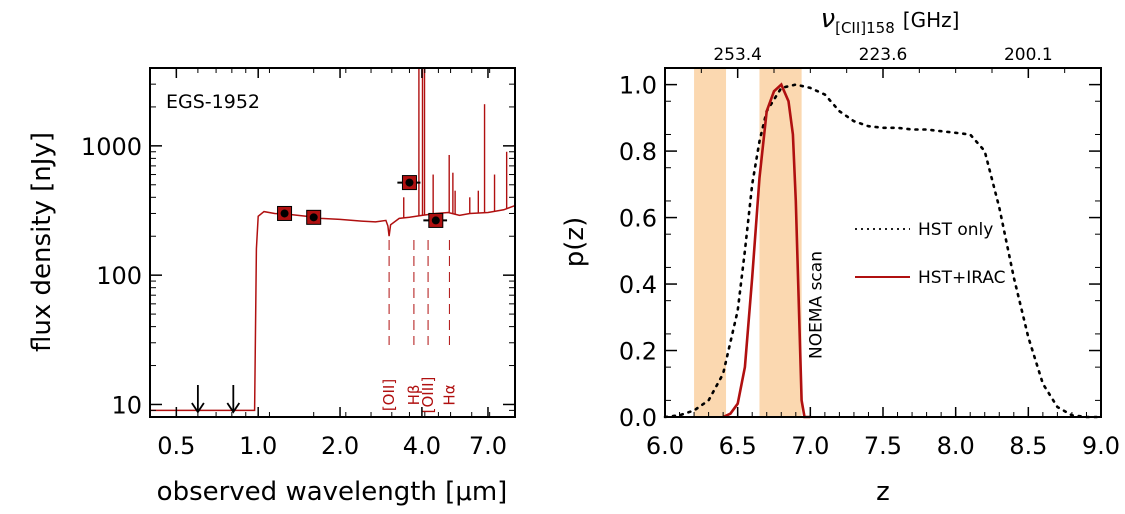 The image size is (1125, 514). I want to click on noema-band-layer, so click(748, 242).